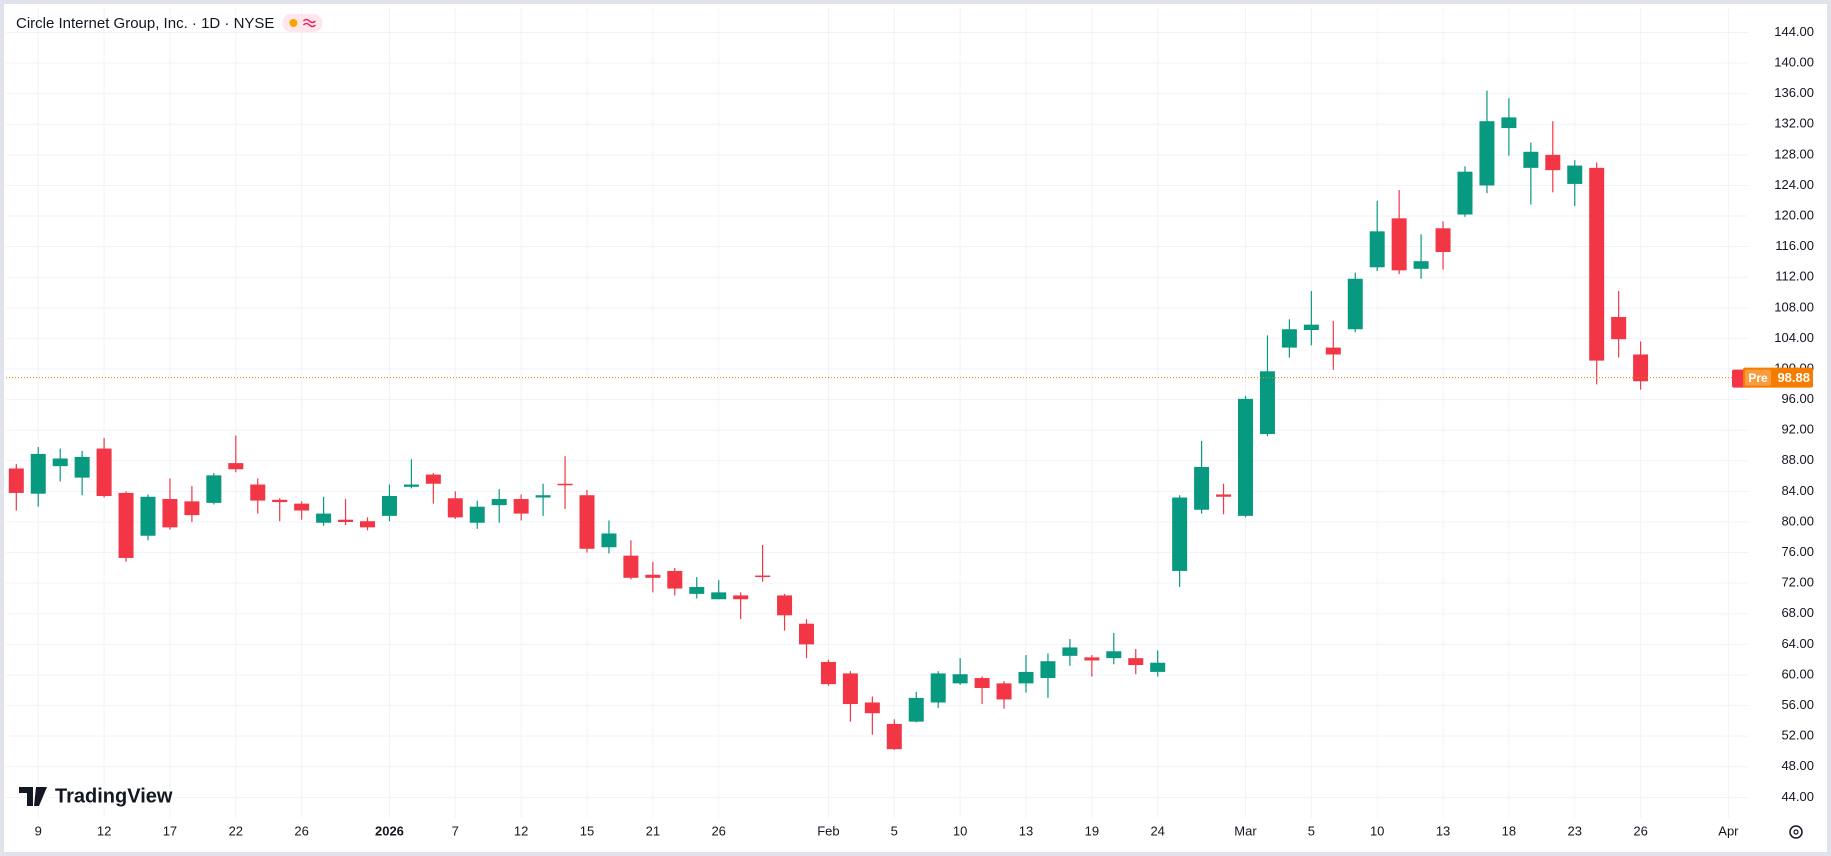 This screenshot has height=856, width=1831. Describe the element at coordinates (455, 830) in the screenshot. I see `x-tick-label: 7` at that location.